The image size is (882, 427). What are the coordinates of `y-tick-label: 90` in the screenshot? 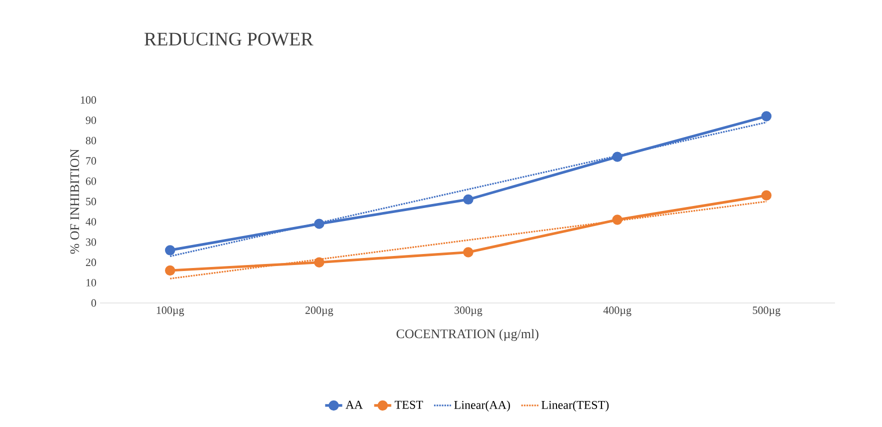 It's located at (91, 120).